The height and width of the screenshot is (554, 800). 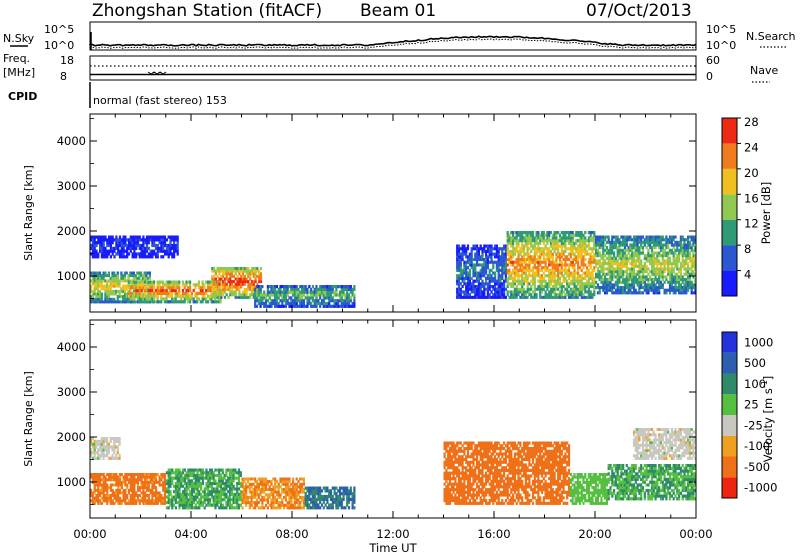 What do you see at coordinates (207, 11) in the screenshot?
I see `station-title: Zhongshan Station (fitACF)` at bounding box center [207, 11].